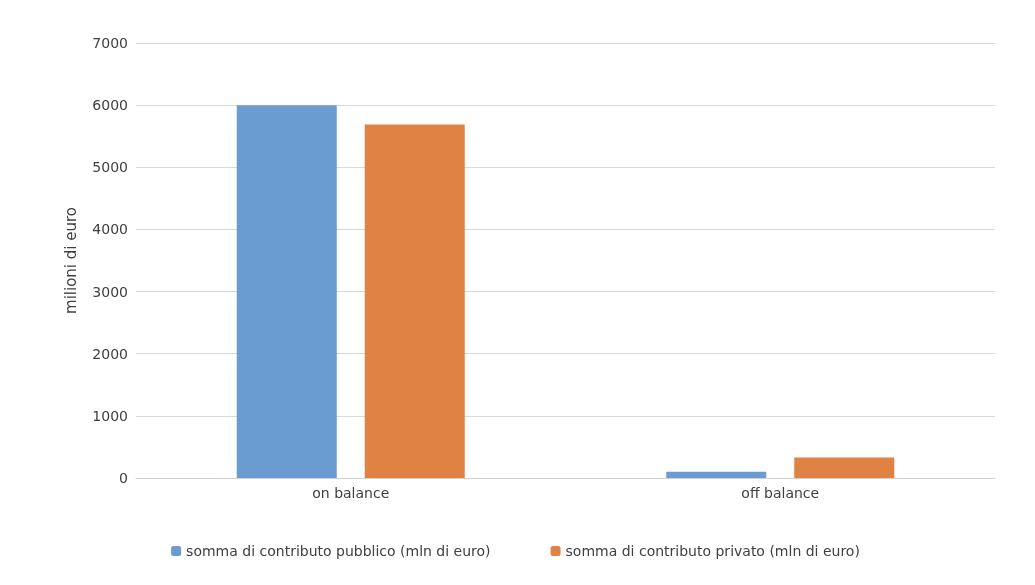  I want to click on y-tick-label: 7000, so click(110, 43).